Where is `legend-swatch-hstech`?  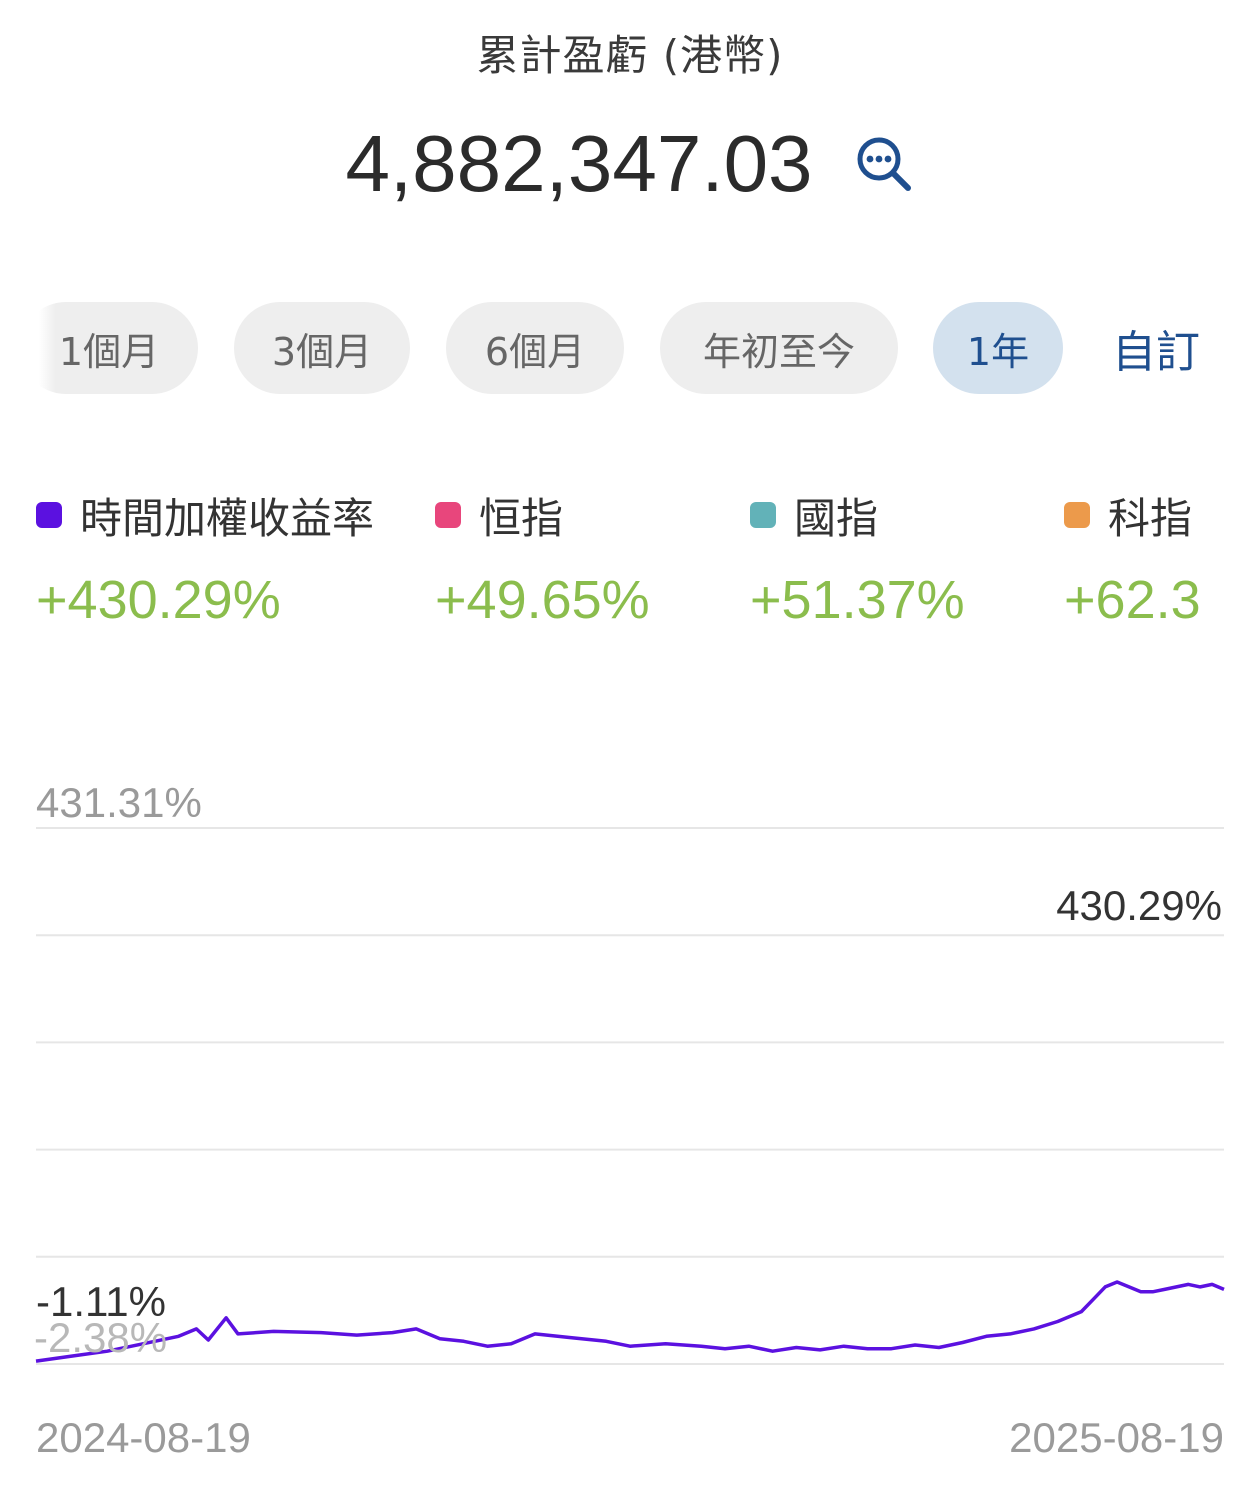
legend-swatch-hstech is located at coordinates (1077, 515).